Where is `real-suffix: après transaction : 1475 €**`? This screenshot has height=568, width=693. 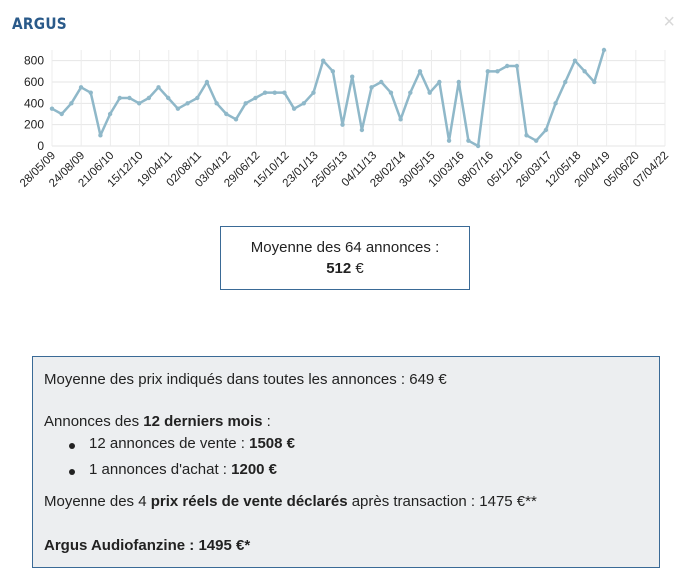
real-suffix: après transaction : 1475 €** is located at coordinates (442, 501).